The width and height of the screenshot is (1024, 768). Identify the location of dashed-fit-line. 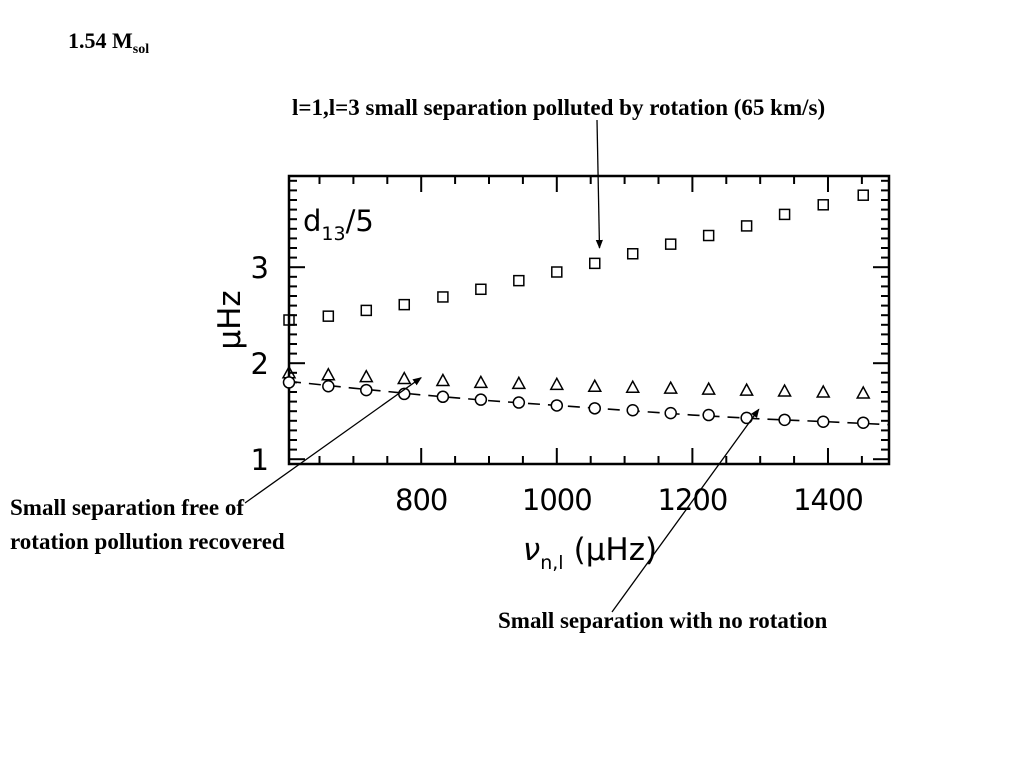
(589, 403).